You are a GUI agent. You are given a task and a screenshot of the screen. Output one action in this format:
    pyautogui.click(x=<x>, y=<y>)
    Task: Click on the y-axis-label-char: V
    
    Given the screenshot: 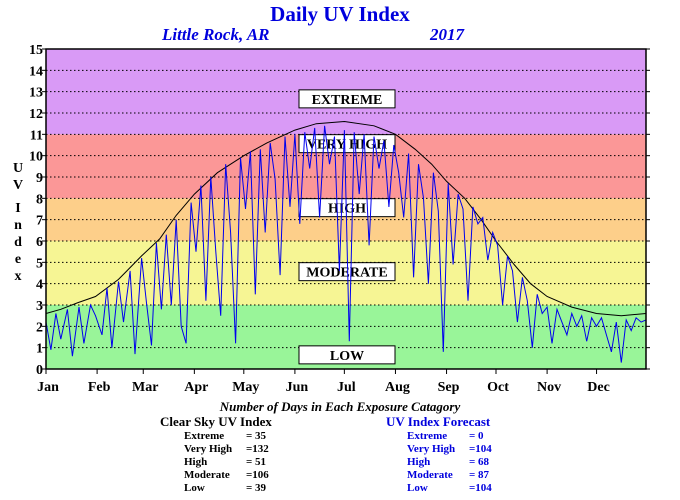 What is the action you would take?
    pyautogui.click(x=18, y=185)
    